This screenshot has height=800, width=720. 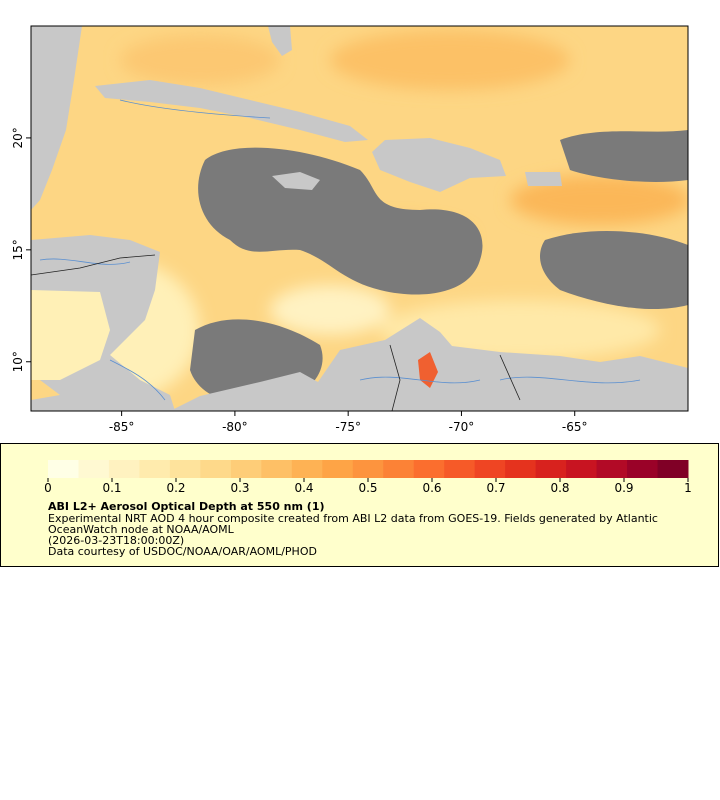 What do you see at coordinates (18, 361) in the screenshot?
I see `y-tick-label: 10°` at bounding box center [18, 361].